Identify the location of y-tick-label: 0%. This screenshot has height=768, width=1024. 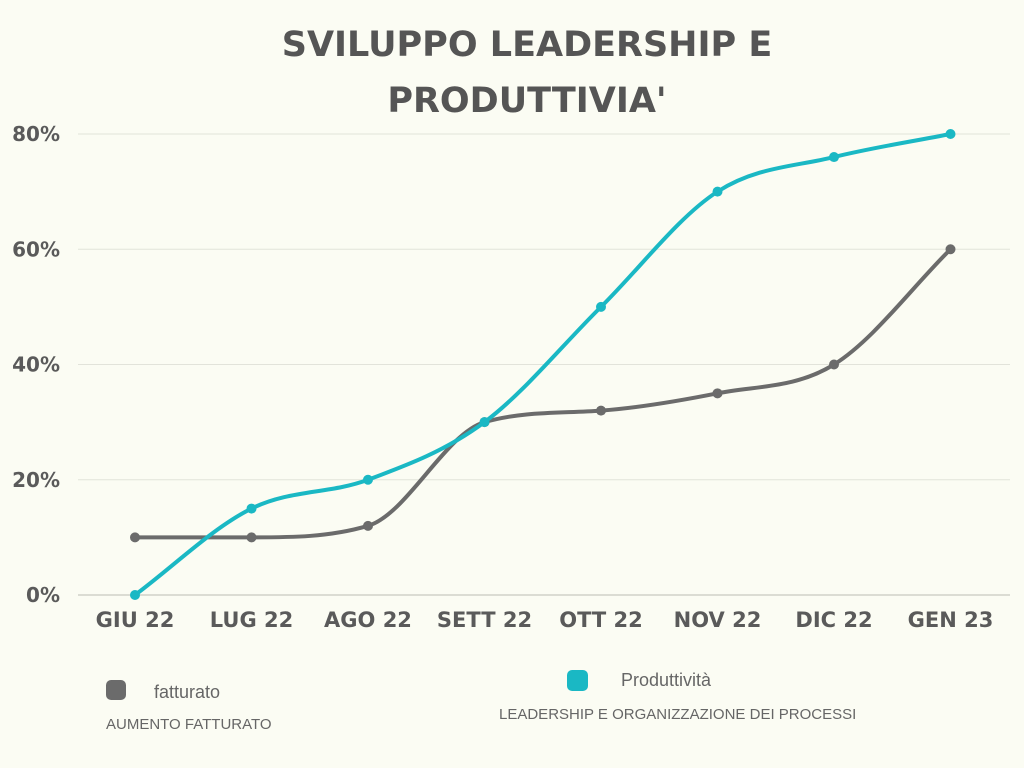
(43, 595).